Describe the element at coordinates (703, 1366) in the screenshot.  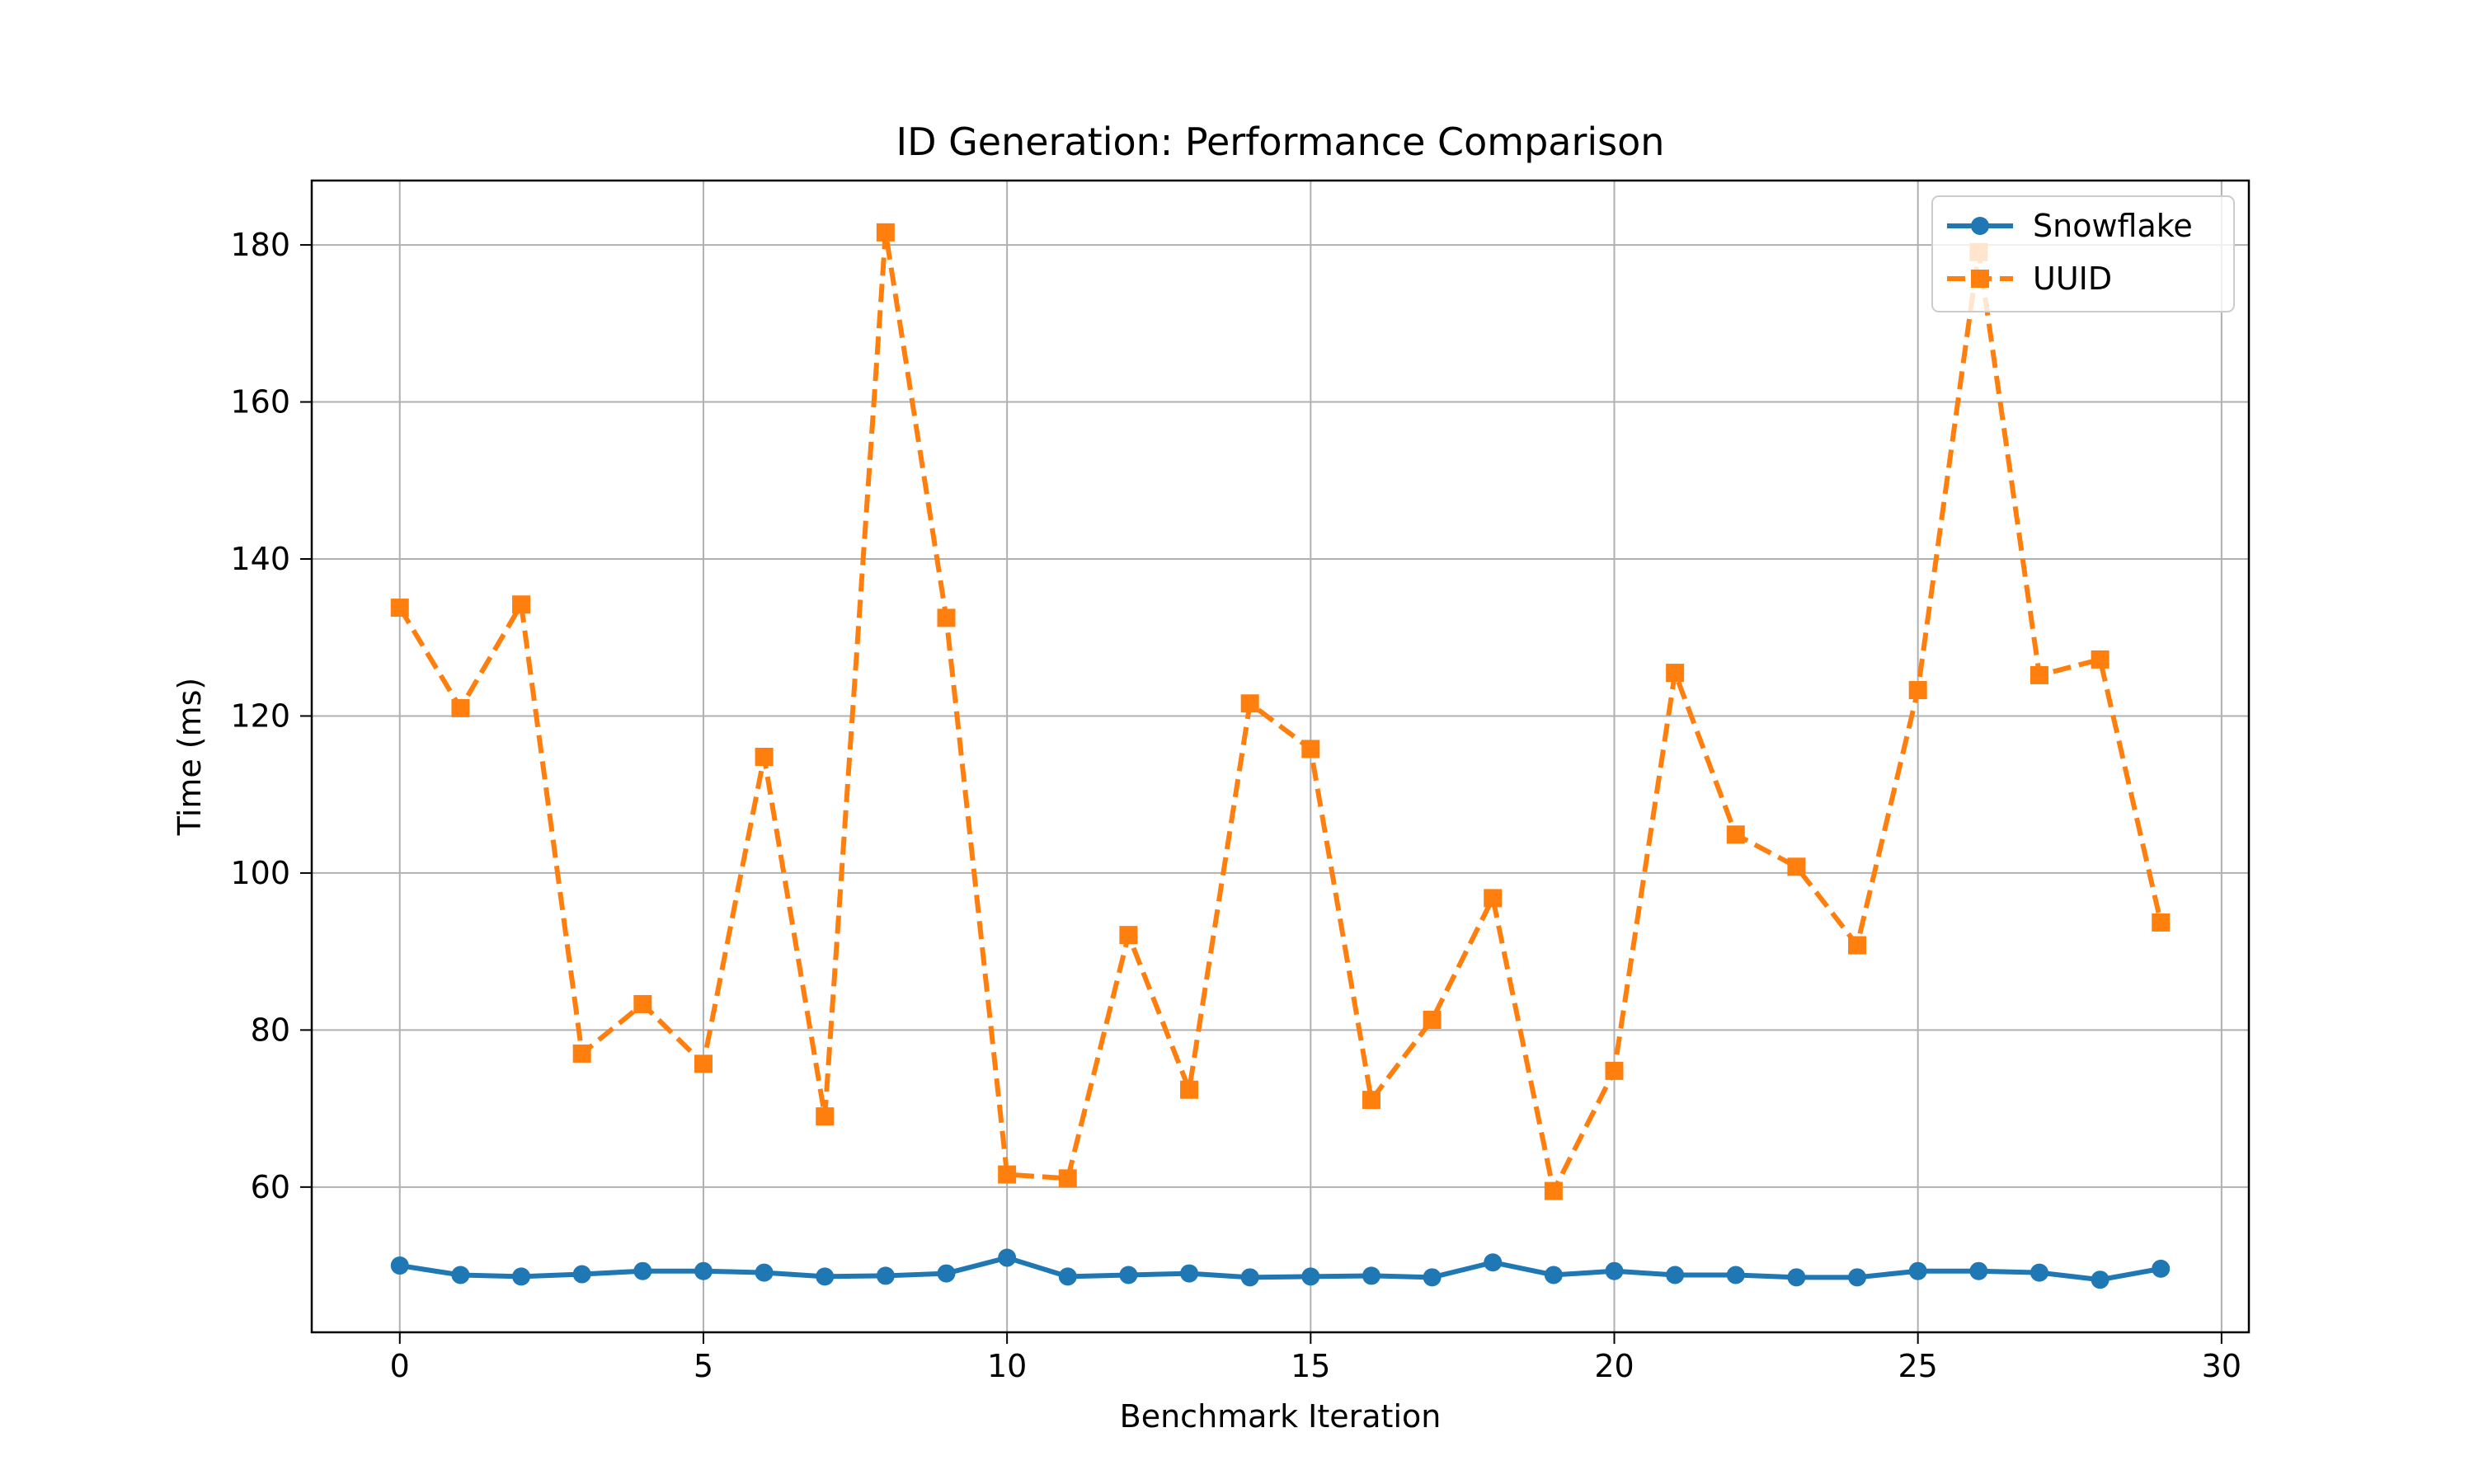
I see `x-tick-label: 5` at that location.